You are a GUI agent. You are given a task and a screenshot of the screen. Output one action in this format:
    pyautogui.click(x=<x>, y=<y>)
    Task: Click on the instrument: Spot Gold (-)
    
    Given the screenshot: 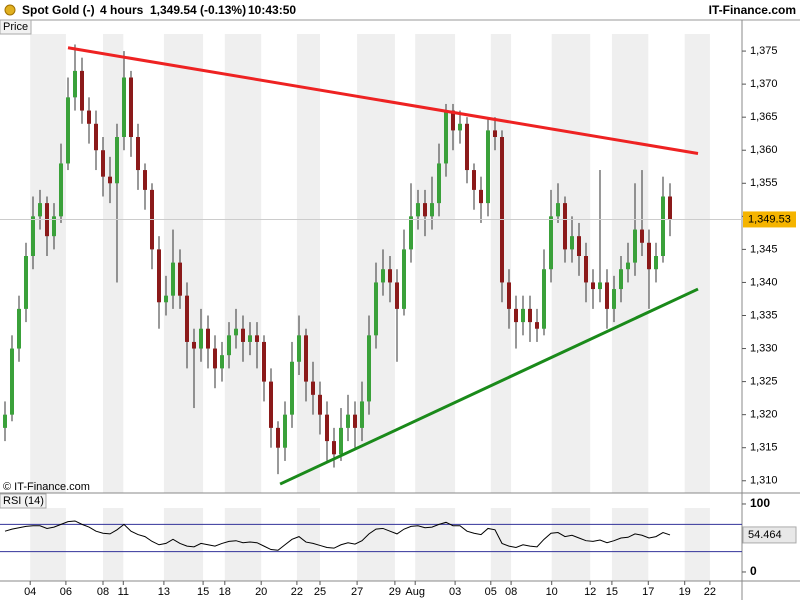 What is the action you would take?
    pyautogui.click(x=58, y=10)
    